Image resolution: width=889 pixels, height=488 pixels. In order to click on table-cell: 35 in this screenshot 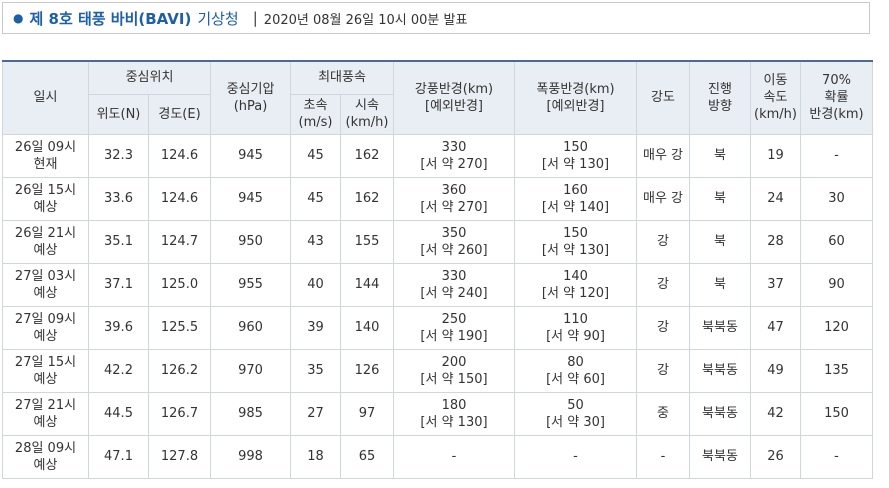, I will do `click(315, 370)`.